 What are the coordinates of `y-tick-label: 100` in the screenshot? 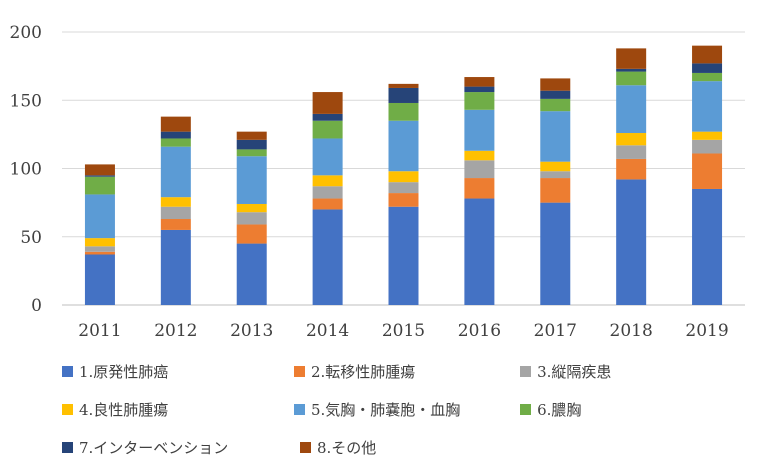 It's located at (26, 170).